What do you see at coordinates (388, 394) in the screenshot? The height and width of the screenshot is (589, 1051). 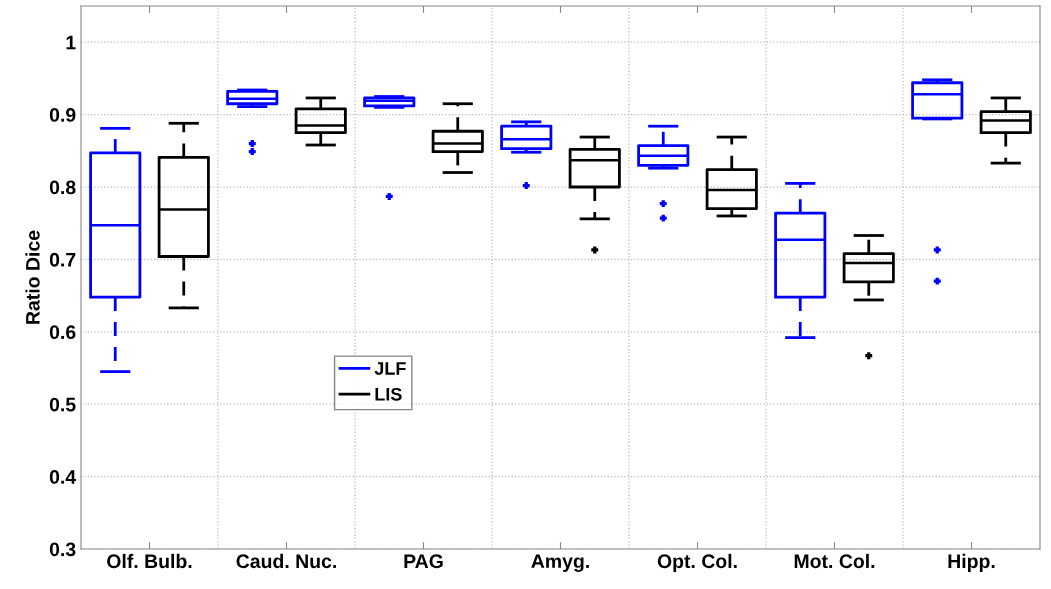 I see `legend-label: LIS` at bounding box center [388, 394].